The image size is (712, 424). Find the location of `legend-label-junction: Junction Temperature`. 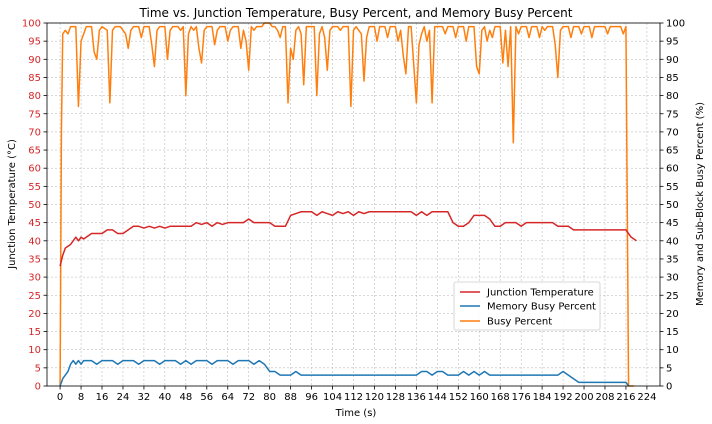

legend-label-junction: Junction Temperature is located at coordinates (540, 293).